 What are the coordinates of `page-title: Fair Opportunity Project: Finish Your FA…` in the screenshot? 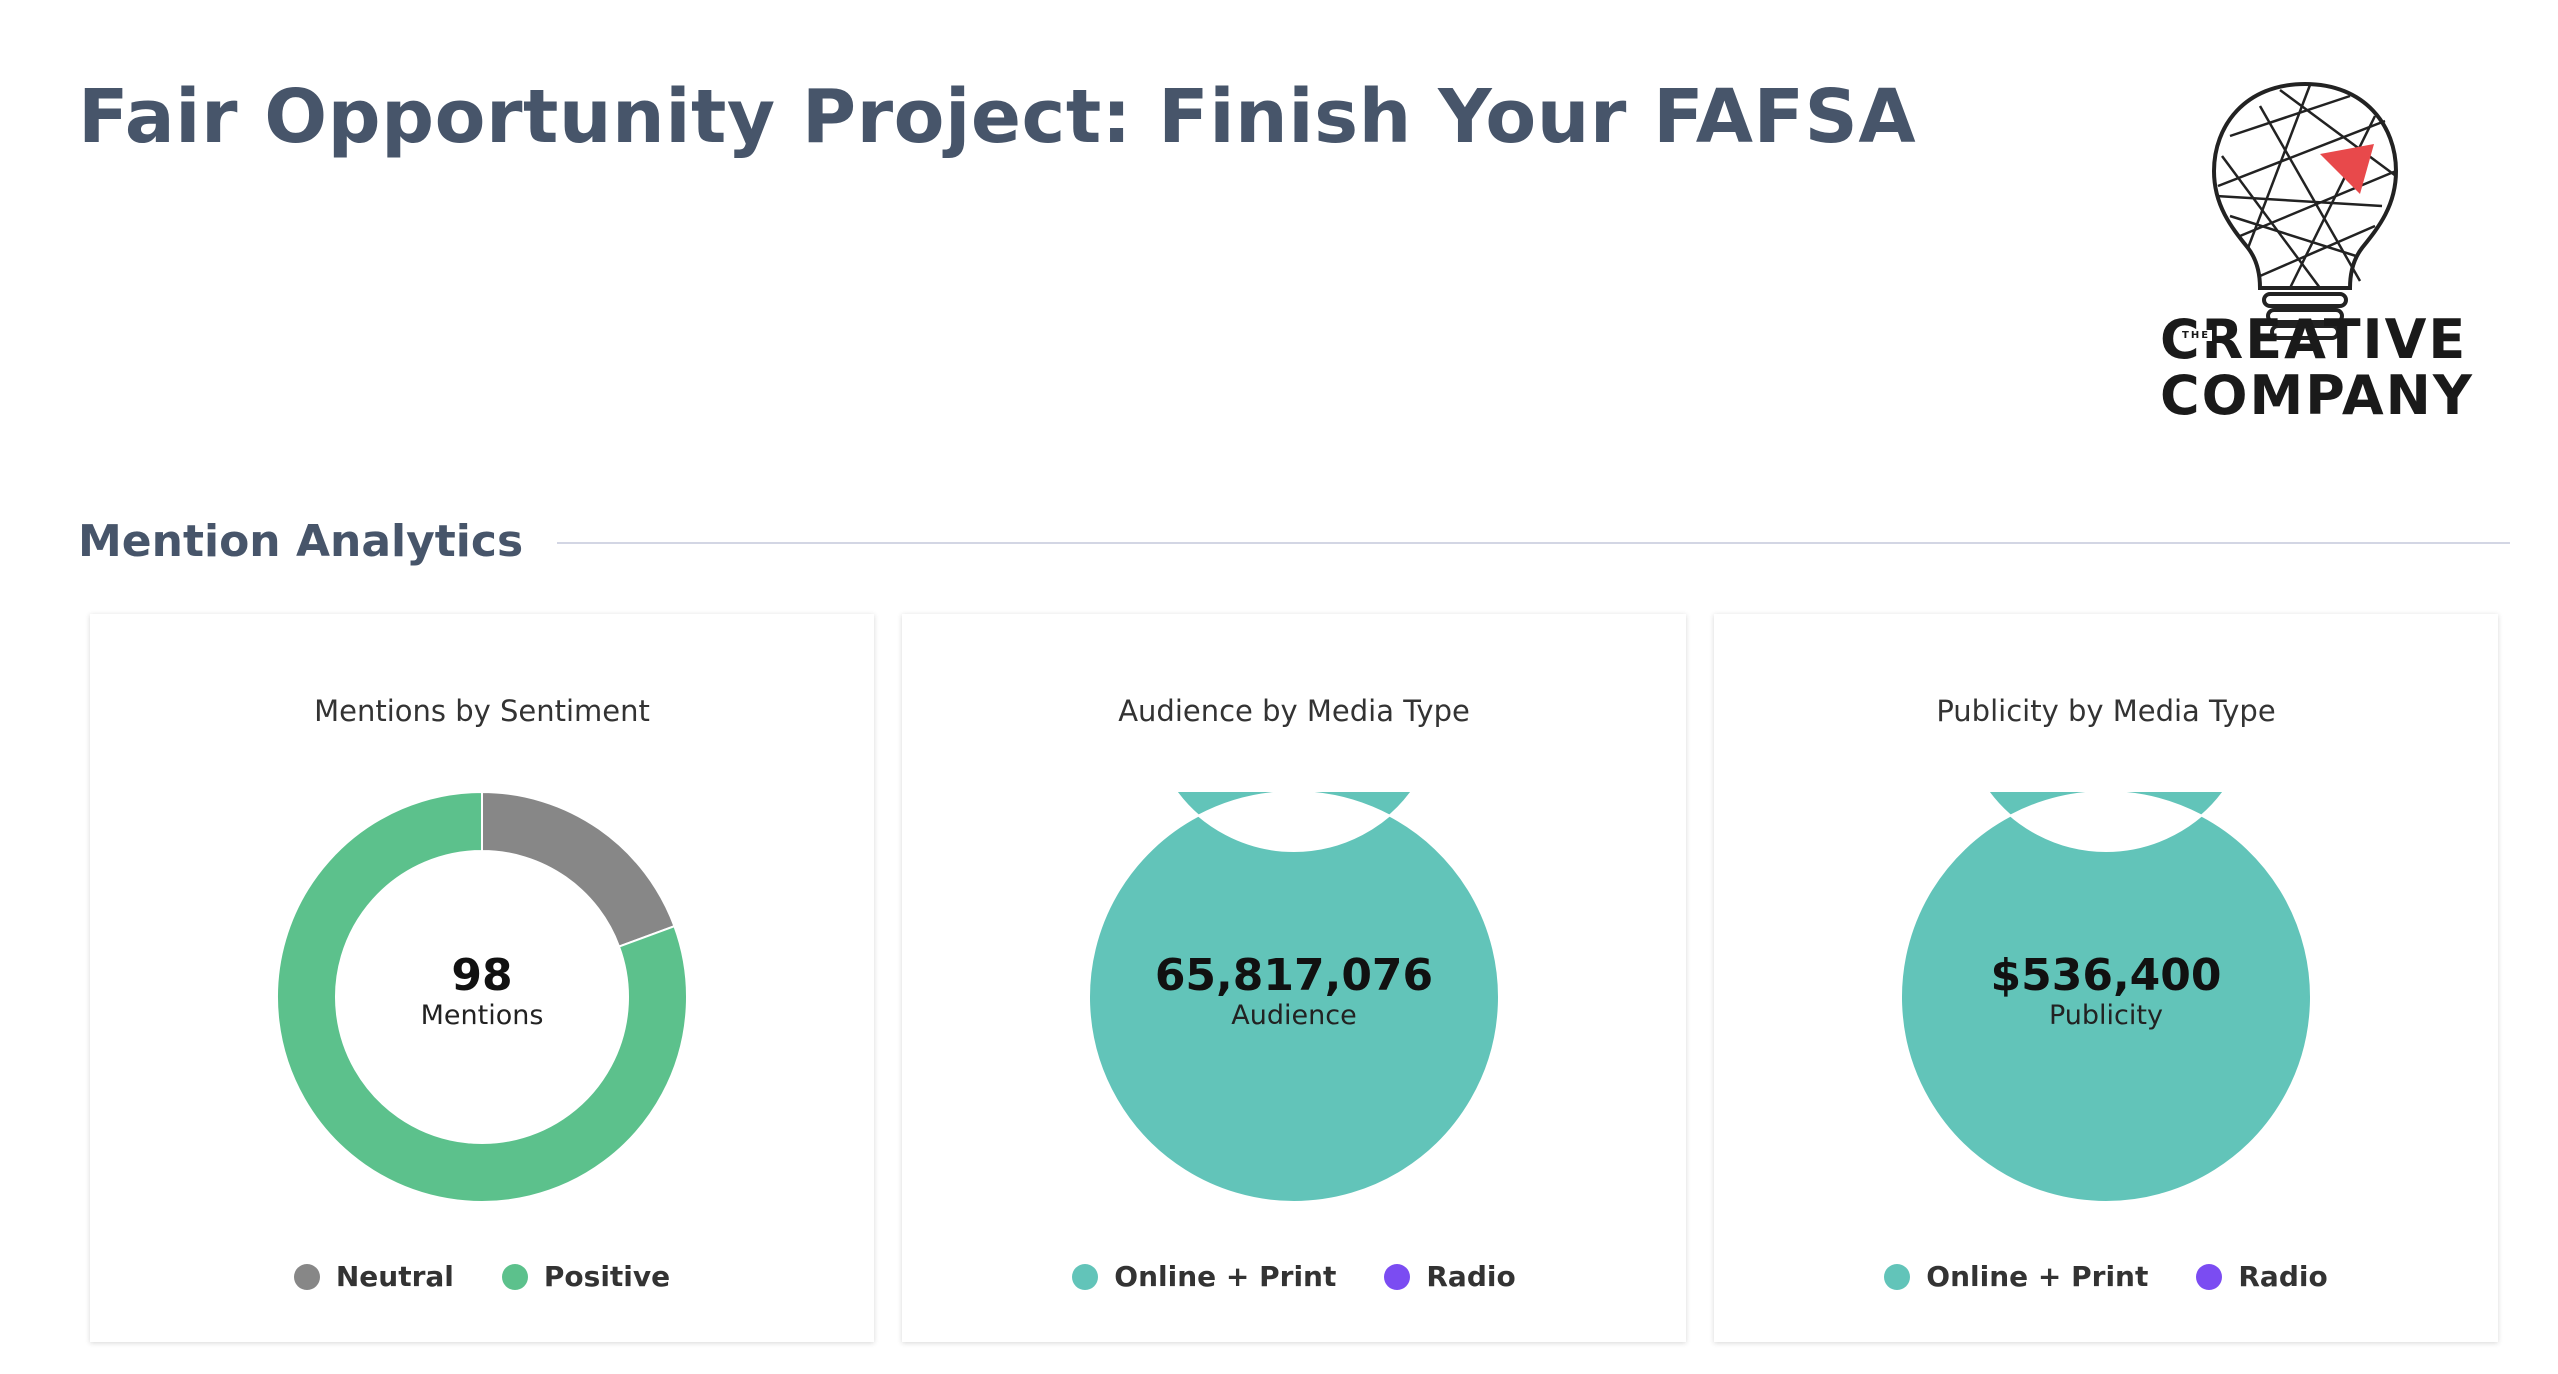 It's located at (997, 117).